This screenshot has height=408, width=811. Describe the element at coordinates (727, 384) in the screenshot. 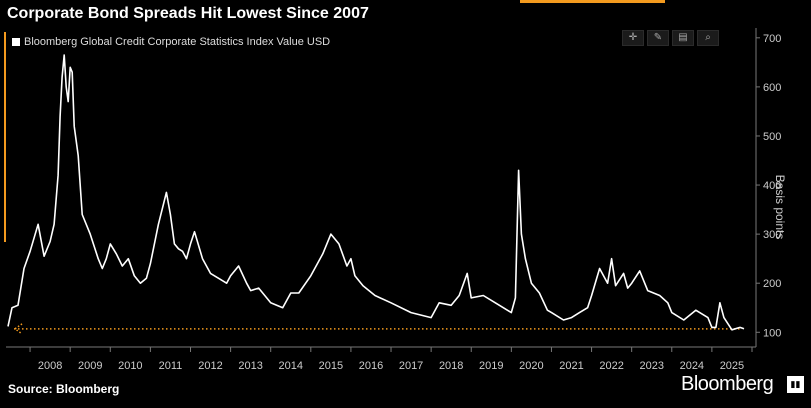

I see `brand-logo-text: Bloomberg` at that location.